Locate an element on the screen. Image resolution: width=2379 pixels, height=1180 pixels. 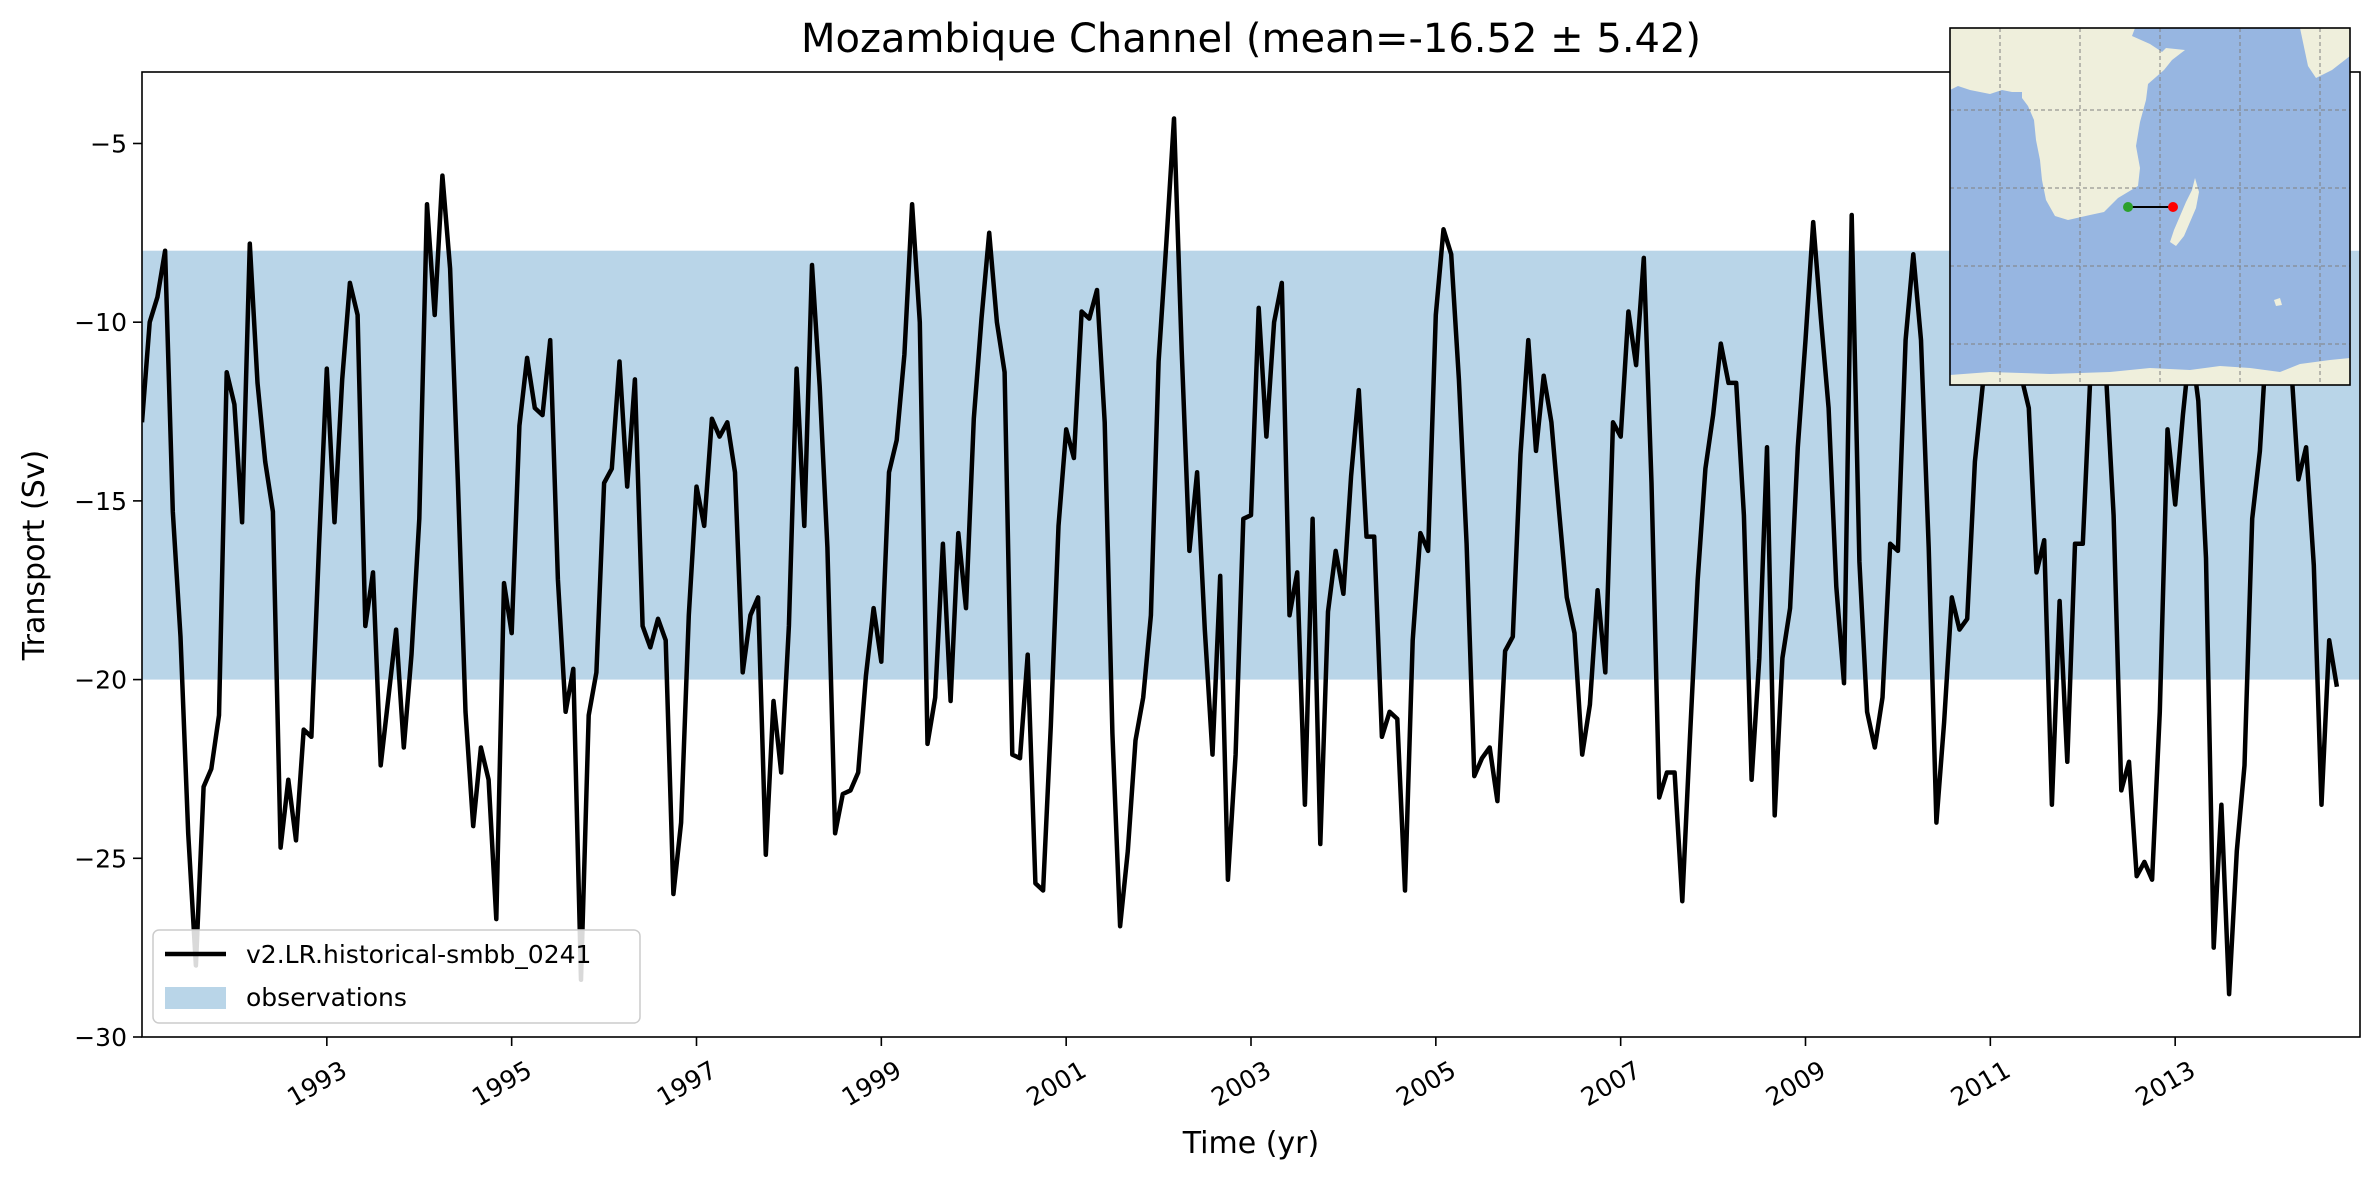
legend-box is located at coordinates (396, 976).